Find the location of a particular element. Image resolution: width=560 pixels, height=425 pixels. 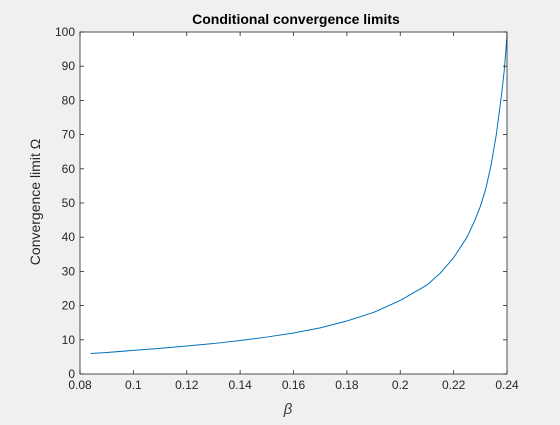

y-tick-label: 50 is located at coordinates (69, 203).